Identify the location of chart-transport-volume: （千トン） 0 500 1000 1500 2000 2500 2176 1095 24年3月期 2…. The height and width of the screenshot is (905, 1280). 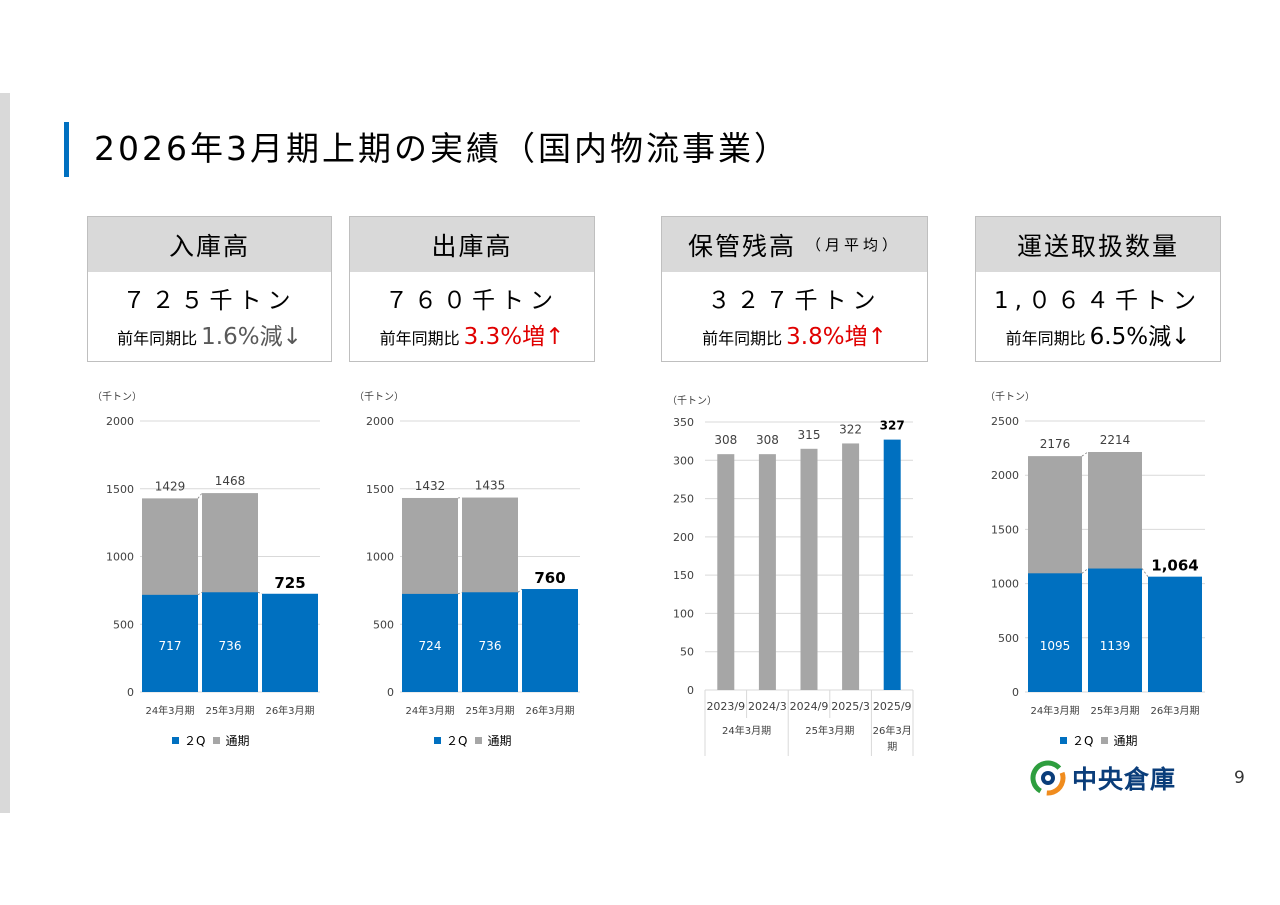
(1105, 580).